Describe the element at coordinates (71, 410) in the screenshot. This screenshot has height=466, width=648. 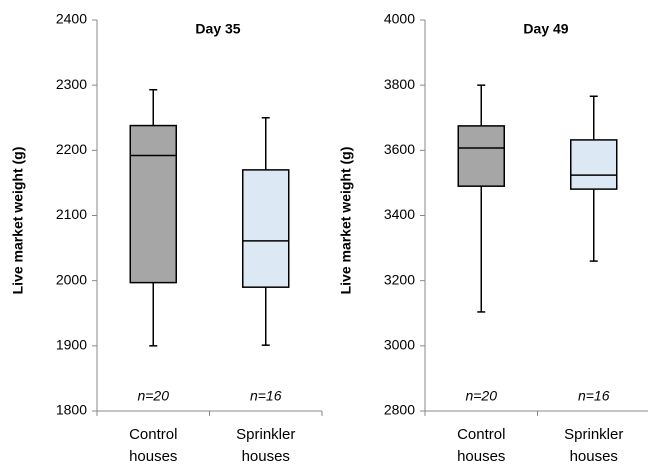
I see `y-tick-label: 1800` at that location.